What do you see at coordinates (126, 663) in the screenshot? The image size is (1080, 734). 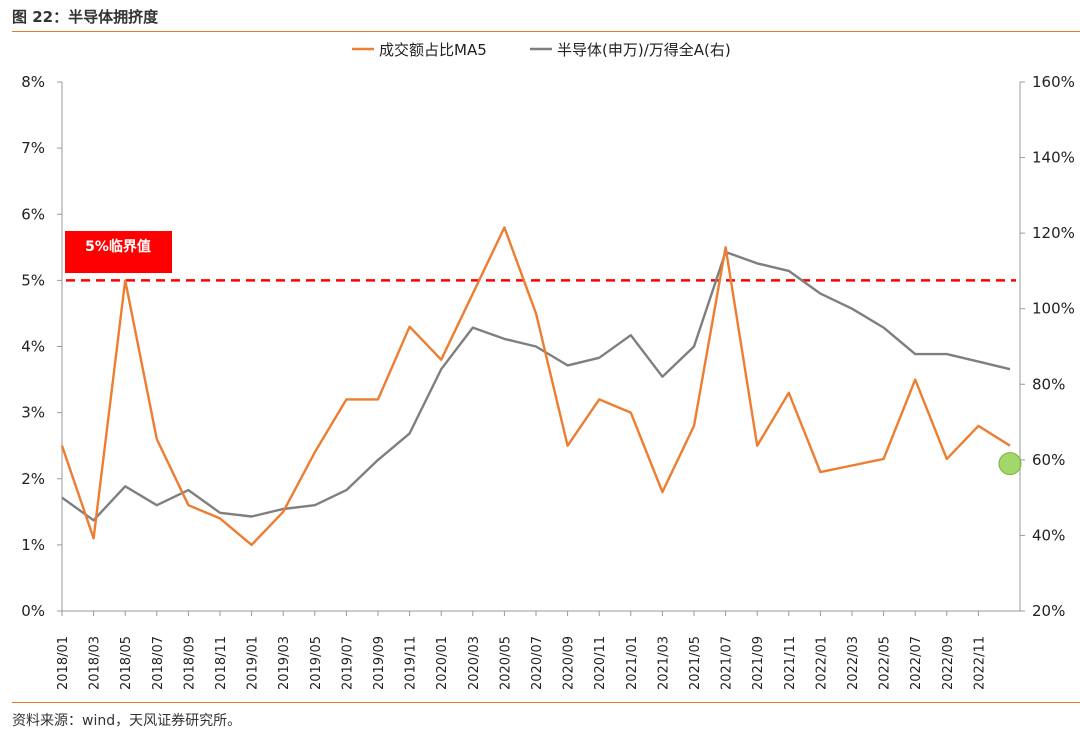 I see `x-tick-label: 2018/05` at bounding box center [126, 663].